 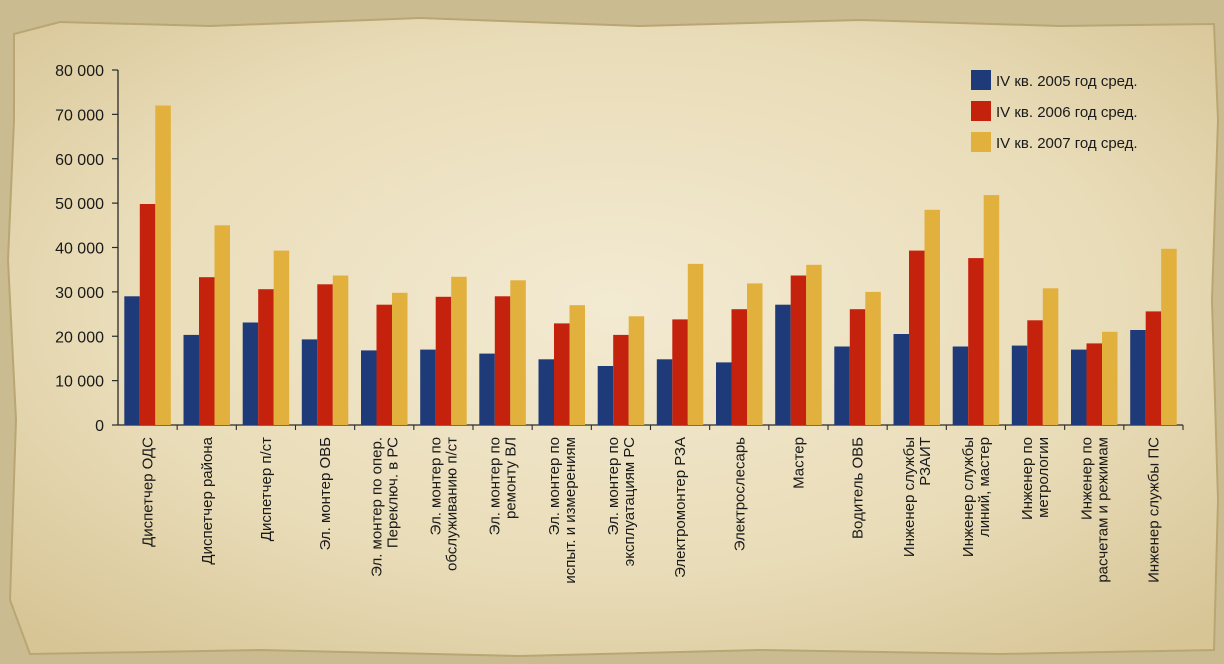 I want to click on legend-label: IV кв. 2007 год сред., so click(x=1067, y=143).